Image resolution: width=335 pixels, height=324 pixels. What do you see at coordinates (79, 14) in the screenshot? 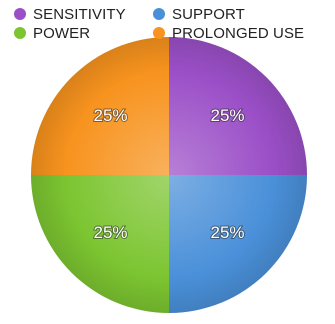
I see `legend-label-sensitivity: SENSITIVITY` at bounding box center [79, 14].